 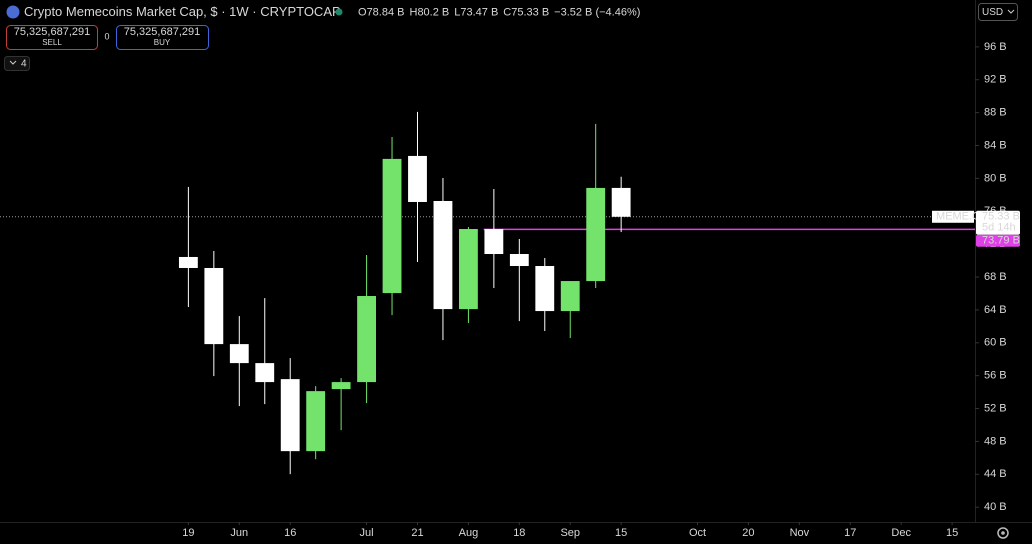 I want to click on indicators-toggle, so click(x=17, y=63).